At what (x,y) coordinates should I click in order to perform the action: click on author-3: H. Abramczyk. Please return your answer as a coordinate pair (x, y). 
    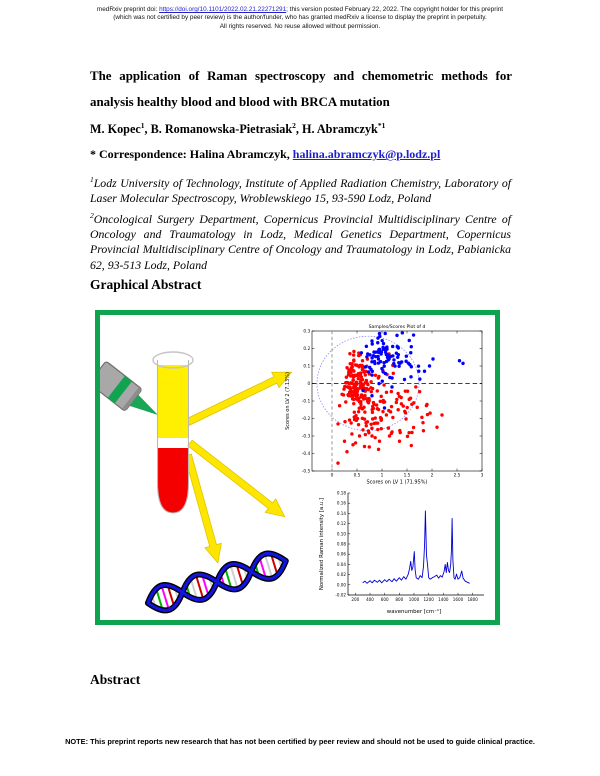
    Looking at the image, I should click on (339, 129).